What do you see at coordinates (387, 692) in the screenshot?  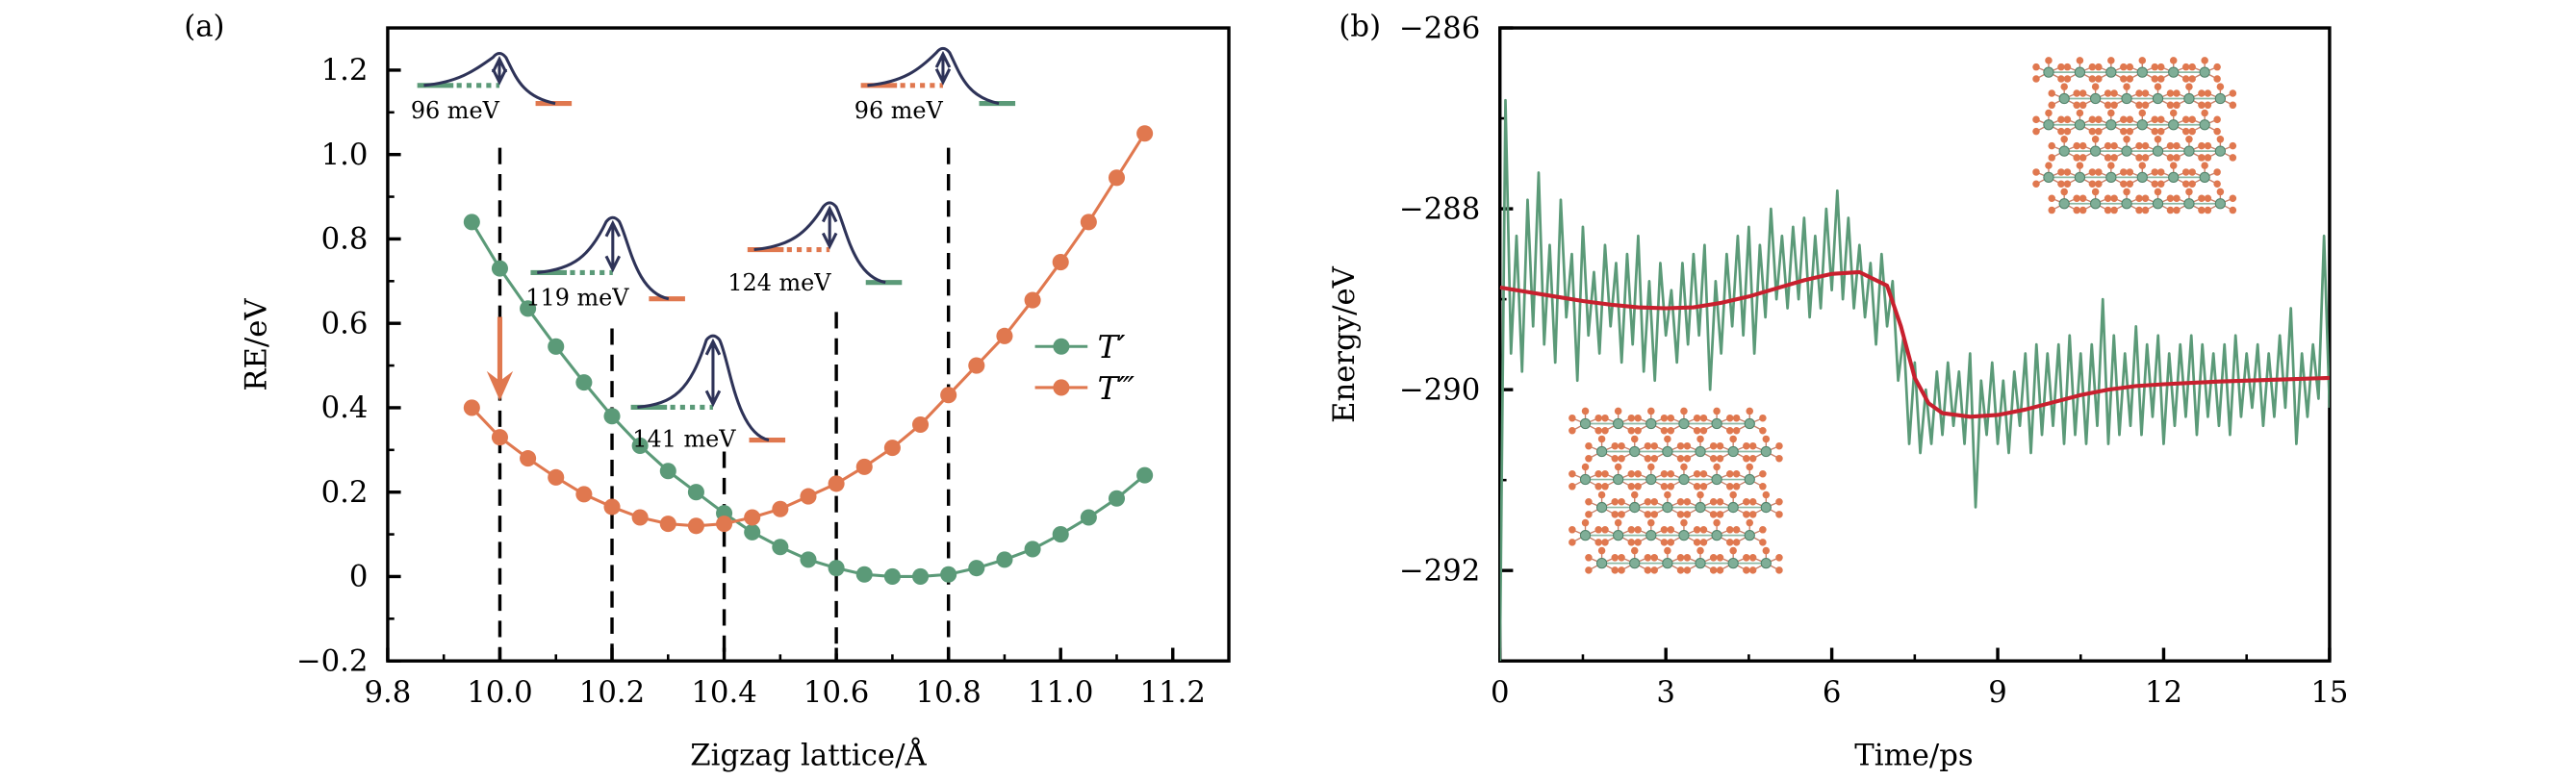 I see `x-tick-label: 9.8` at bounding box center [387, 692].